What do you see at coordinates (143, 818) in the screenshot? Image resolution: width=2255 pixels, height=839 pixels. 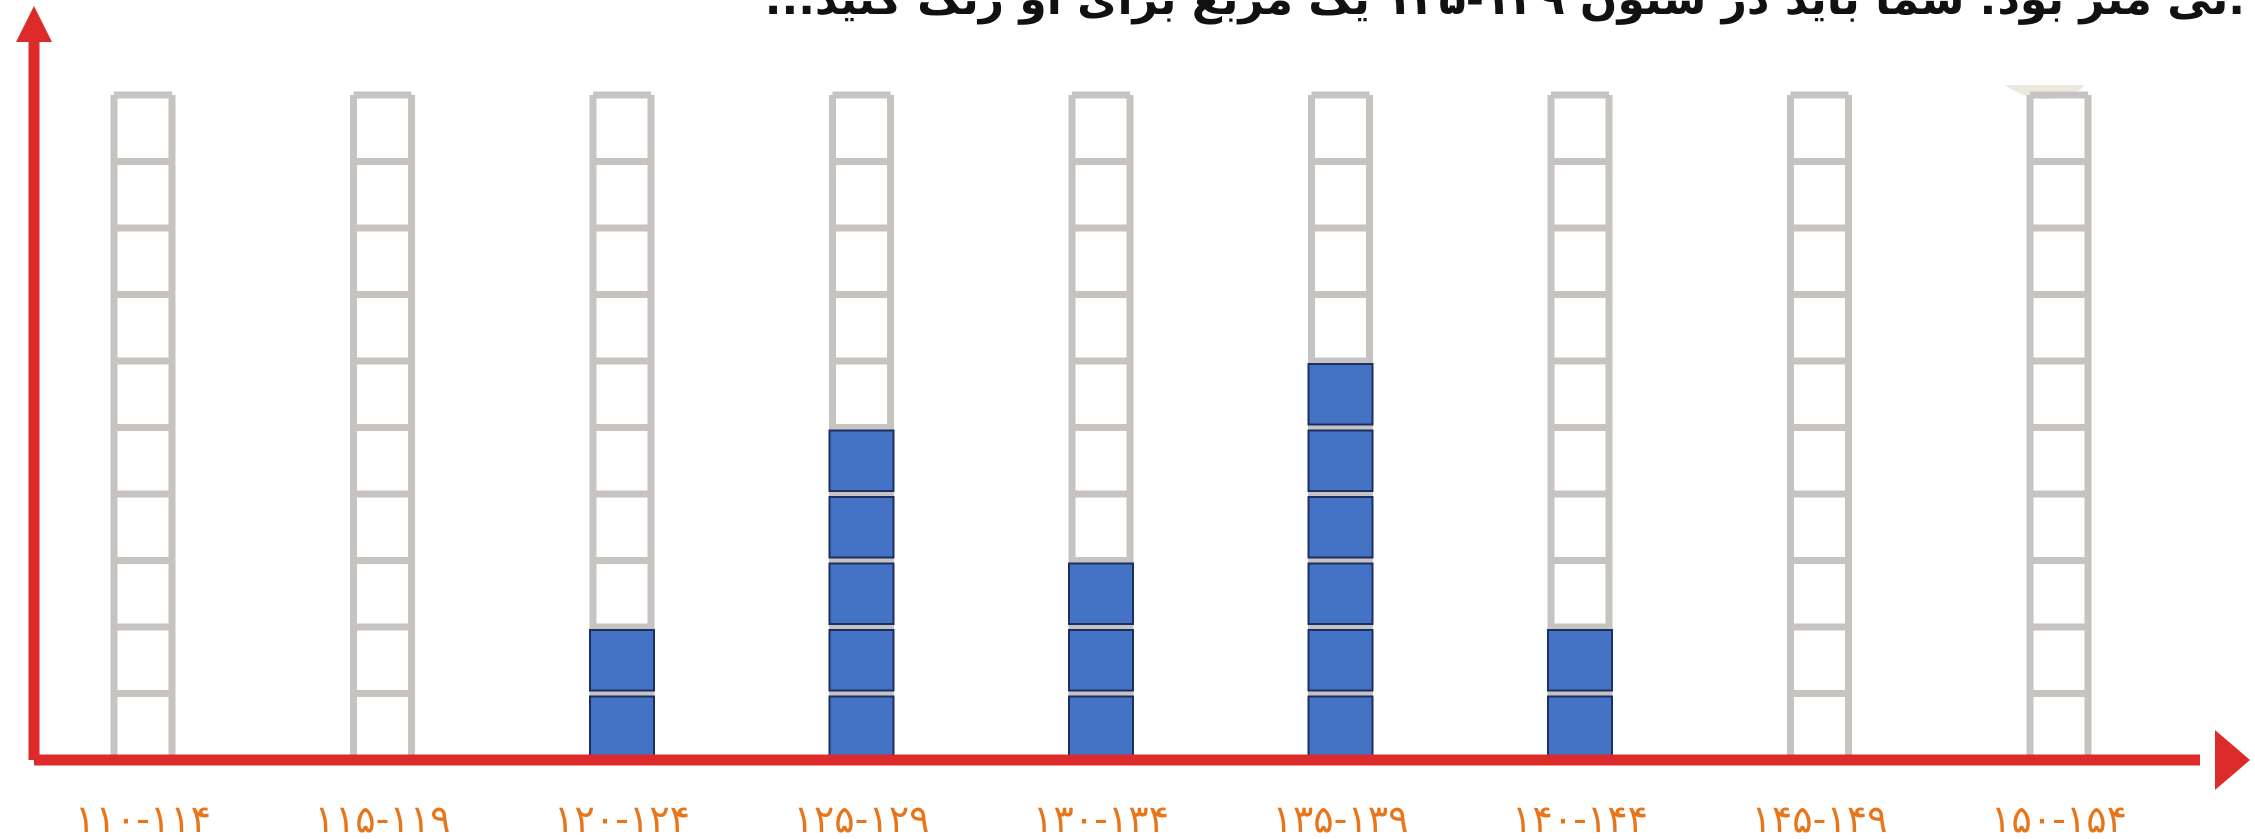 I see `x-tick-label-1: ۱۱۰-۱۱۴` at bounding box center [143, 818].